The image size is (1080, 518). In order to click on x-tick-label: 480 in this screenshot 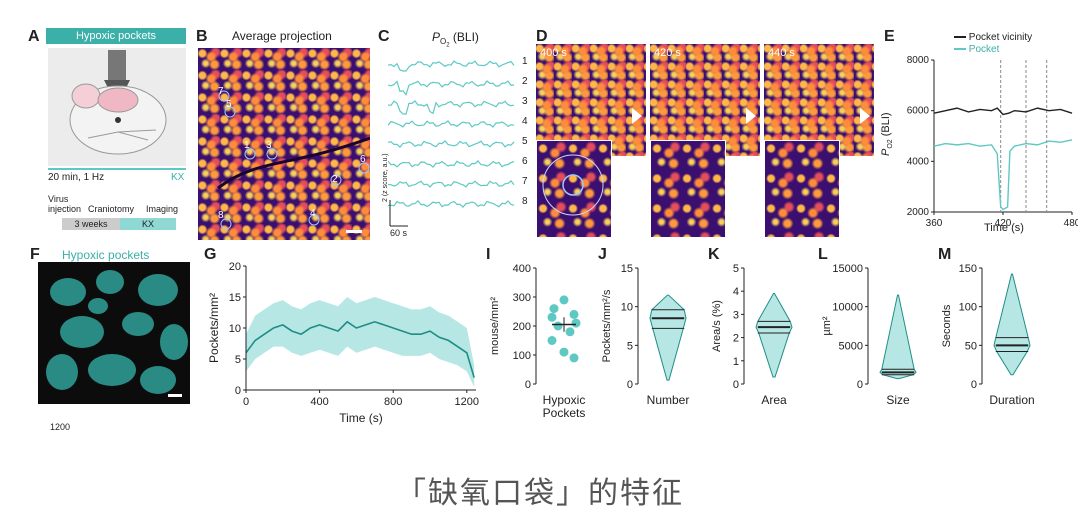, I will do `click(1071, 223)`.